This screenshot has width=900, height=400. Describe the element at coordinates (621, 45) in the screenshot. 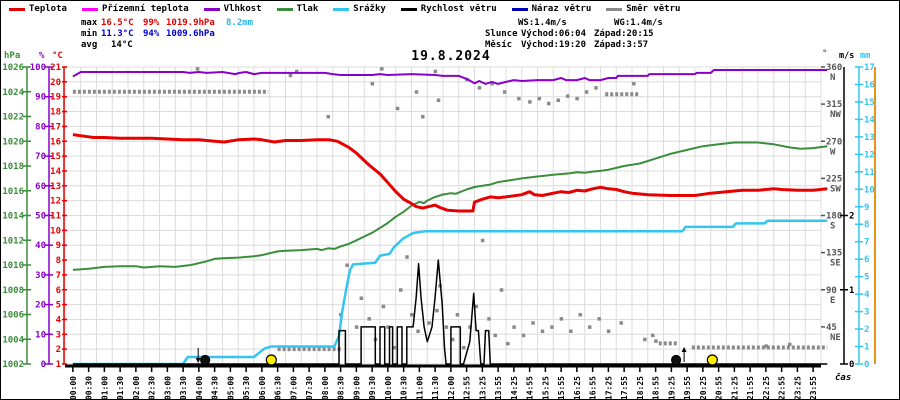

I see `moon-set-time: Západ:3:57` at that location.